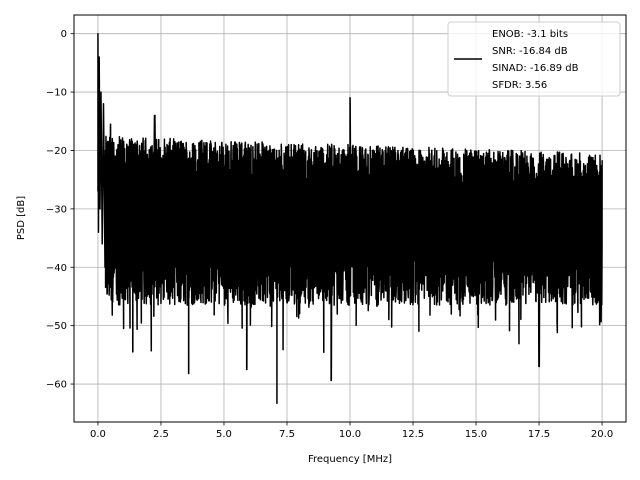 This screenshot has width=640, height=480. What do you see at coordinates (530, 34) in the screenshot?
I see `legend-line-enob: ENOB: -3.1 bits` at bounding box center [530, 34].